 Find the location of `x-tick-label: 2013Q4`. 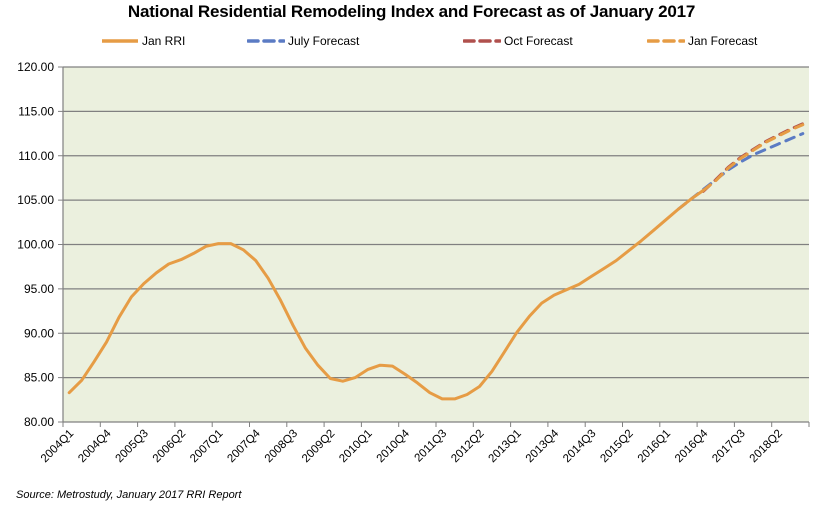

x-tick-label: 2013Q4 is located at coordinates (543, 446).